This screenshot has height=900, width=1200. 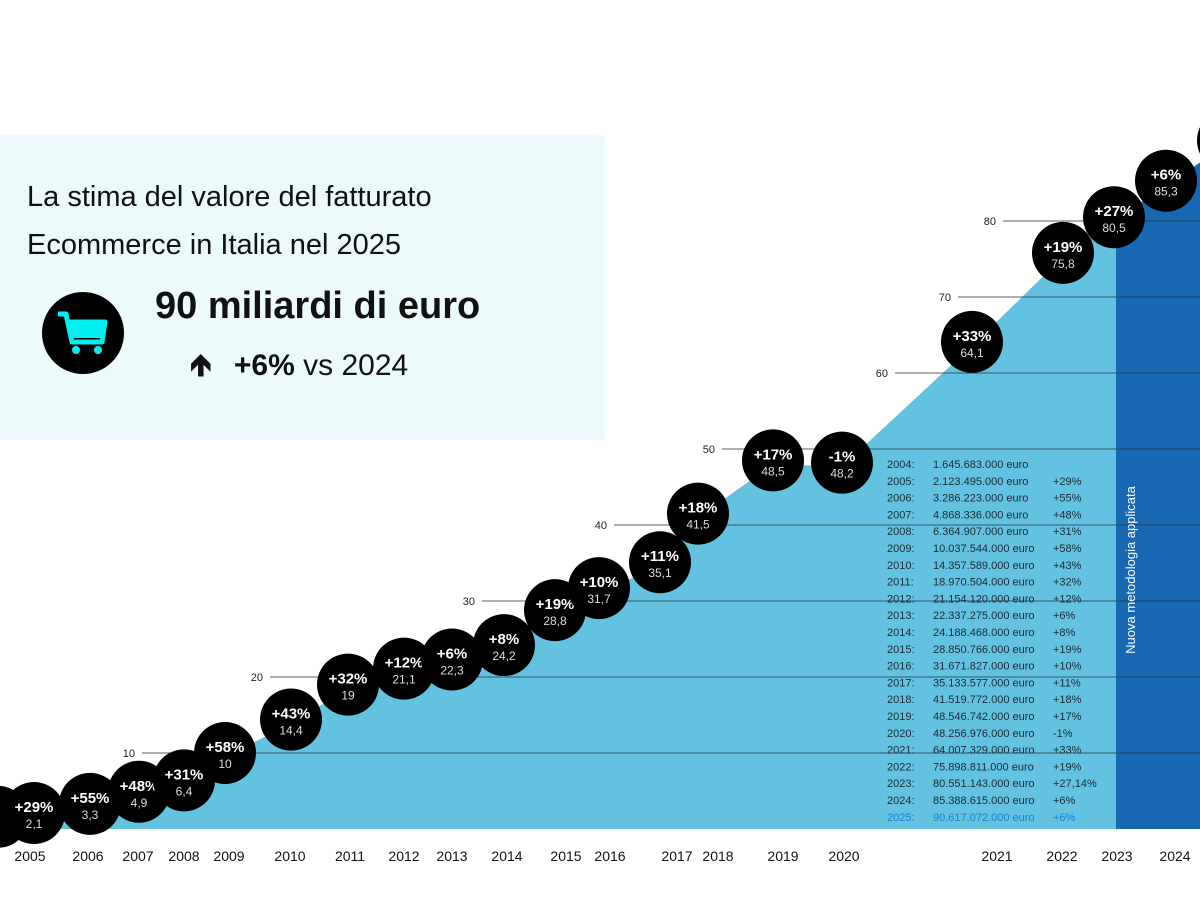 What do you see at coordinates (1067, 683) in the screenshot?
I see `table-growth: +11%` at bounding box center [1067, 683].